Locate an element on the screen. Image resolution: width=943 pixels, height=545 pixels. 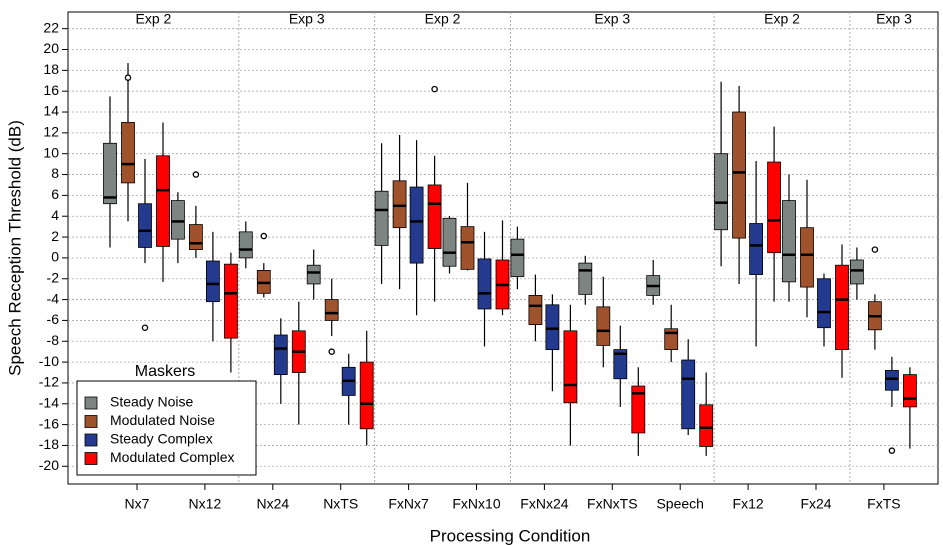
y-tick-label: -20 is located at coordinates (49, 465).